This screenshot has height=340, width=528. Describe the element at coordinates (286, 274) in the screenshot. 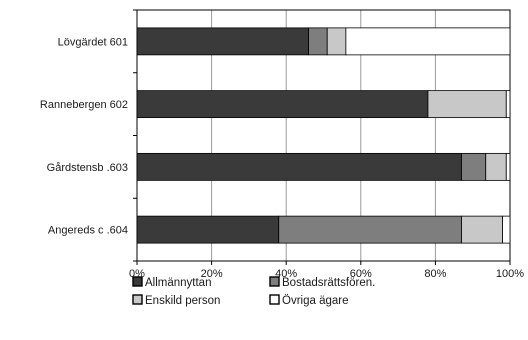

I see `x-tick-label: 40%` at that location.